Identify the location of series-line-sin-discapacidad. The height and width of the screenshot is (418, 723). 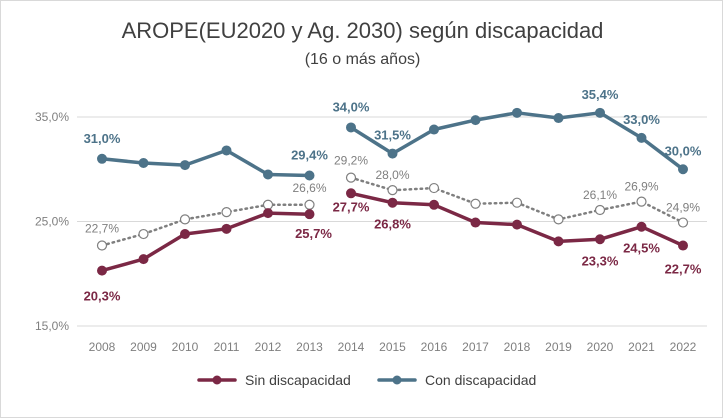
(206, 242).